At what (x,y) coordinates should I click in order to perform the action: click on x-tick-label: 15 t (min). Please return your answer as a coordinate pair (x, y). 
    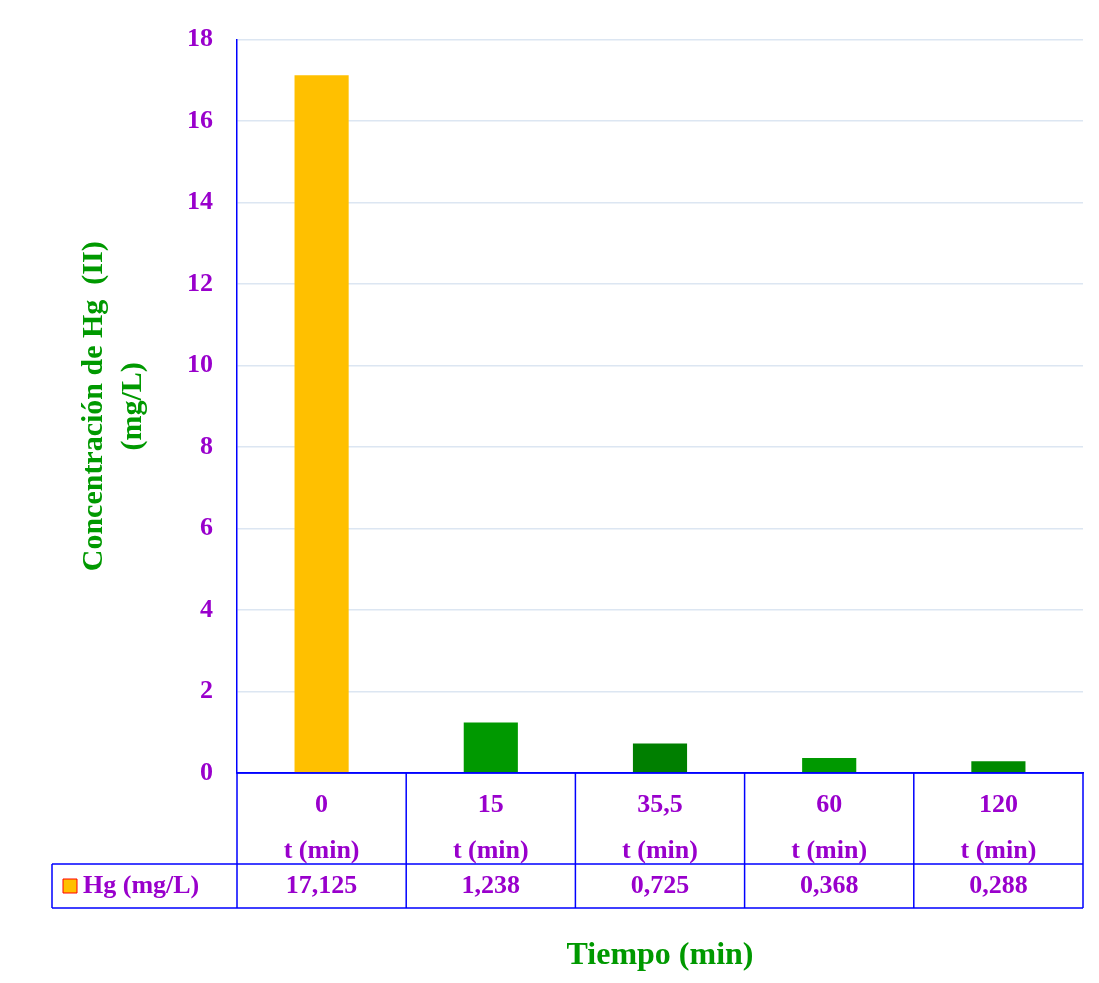
    Looking at the image, I should click on (490, 826).